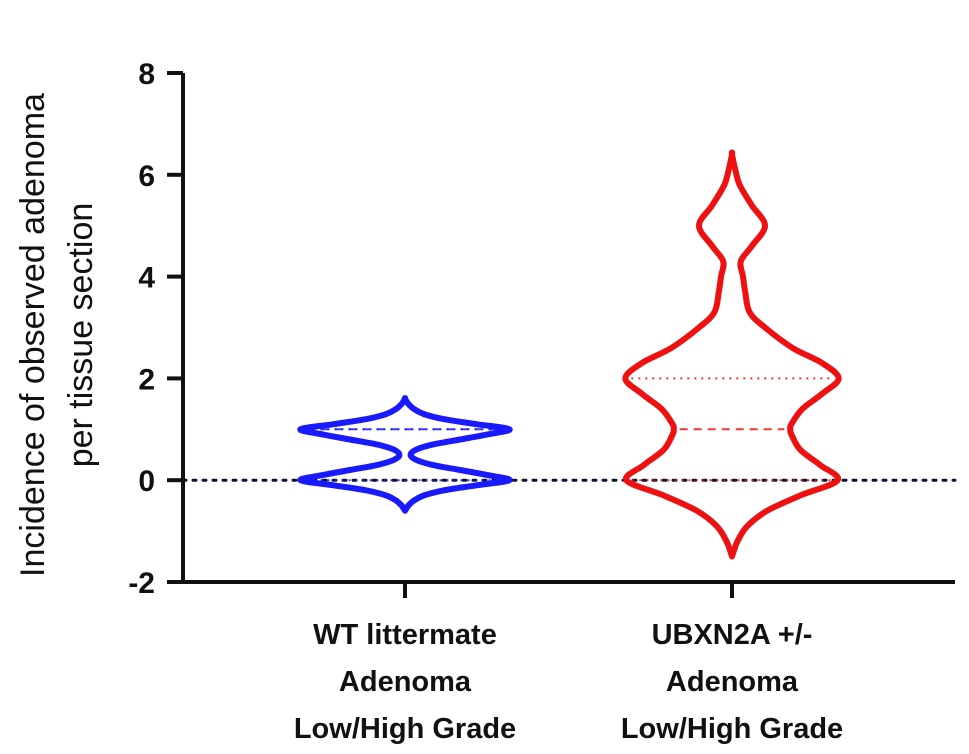 This screenshot has width=969, height=754. What do you see at coordinates (732, 635) in the screenshot?
I see `x-category-label-2-line-1: UBXN2A +/-` at bounding box center [732, 635].